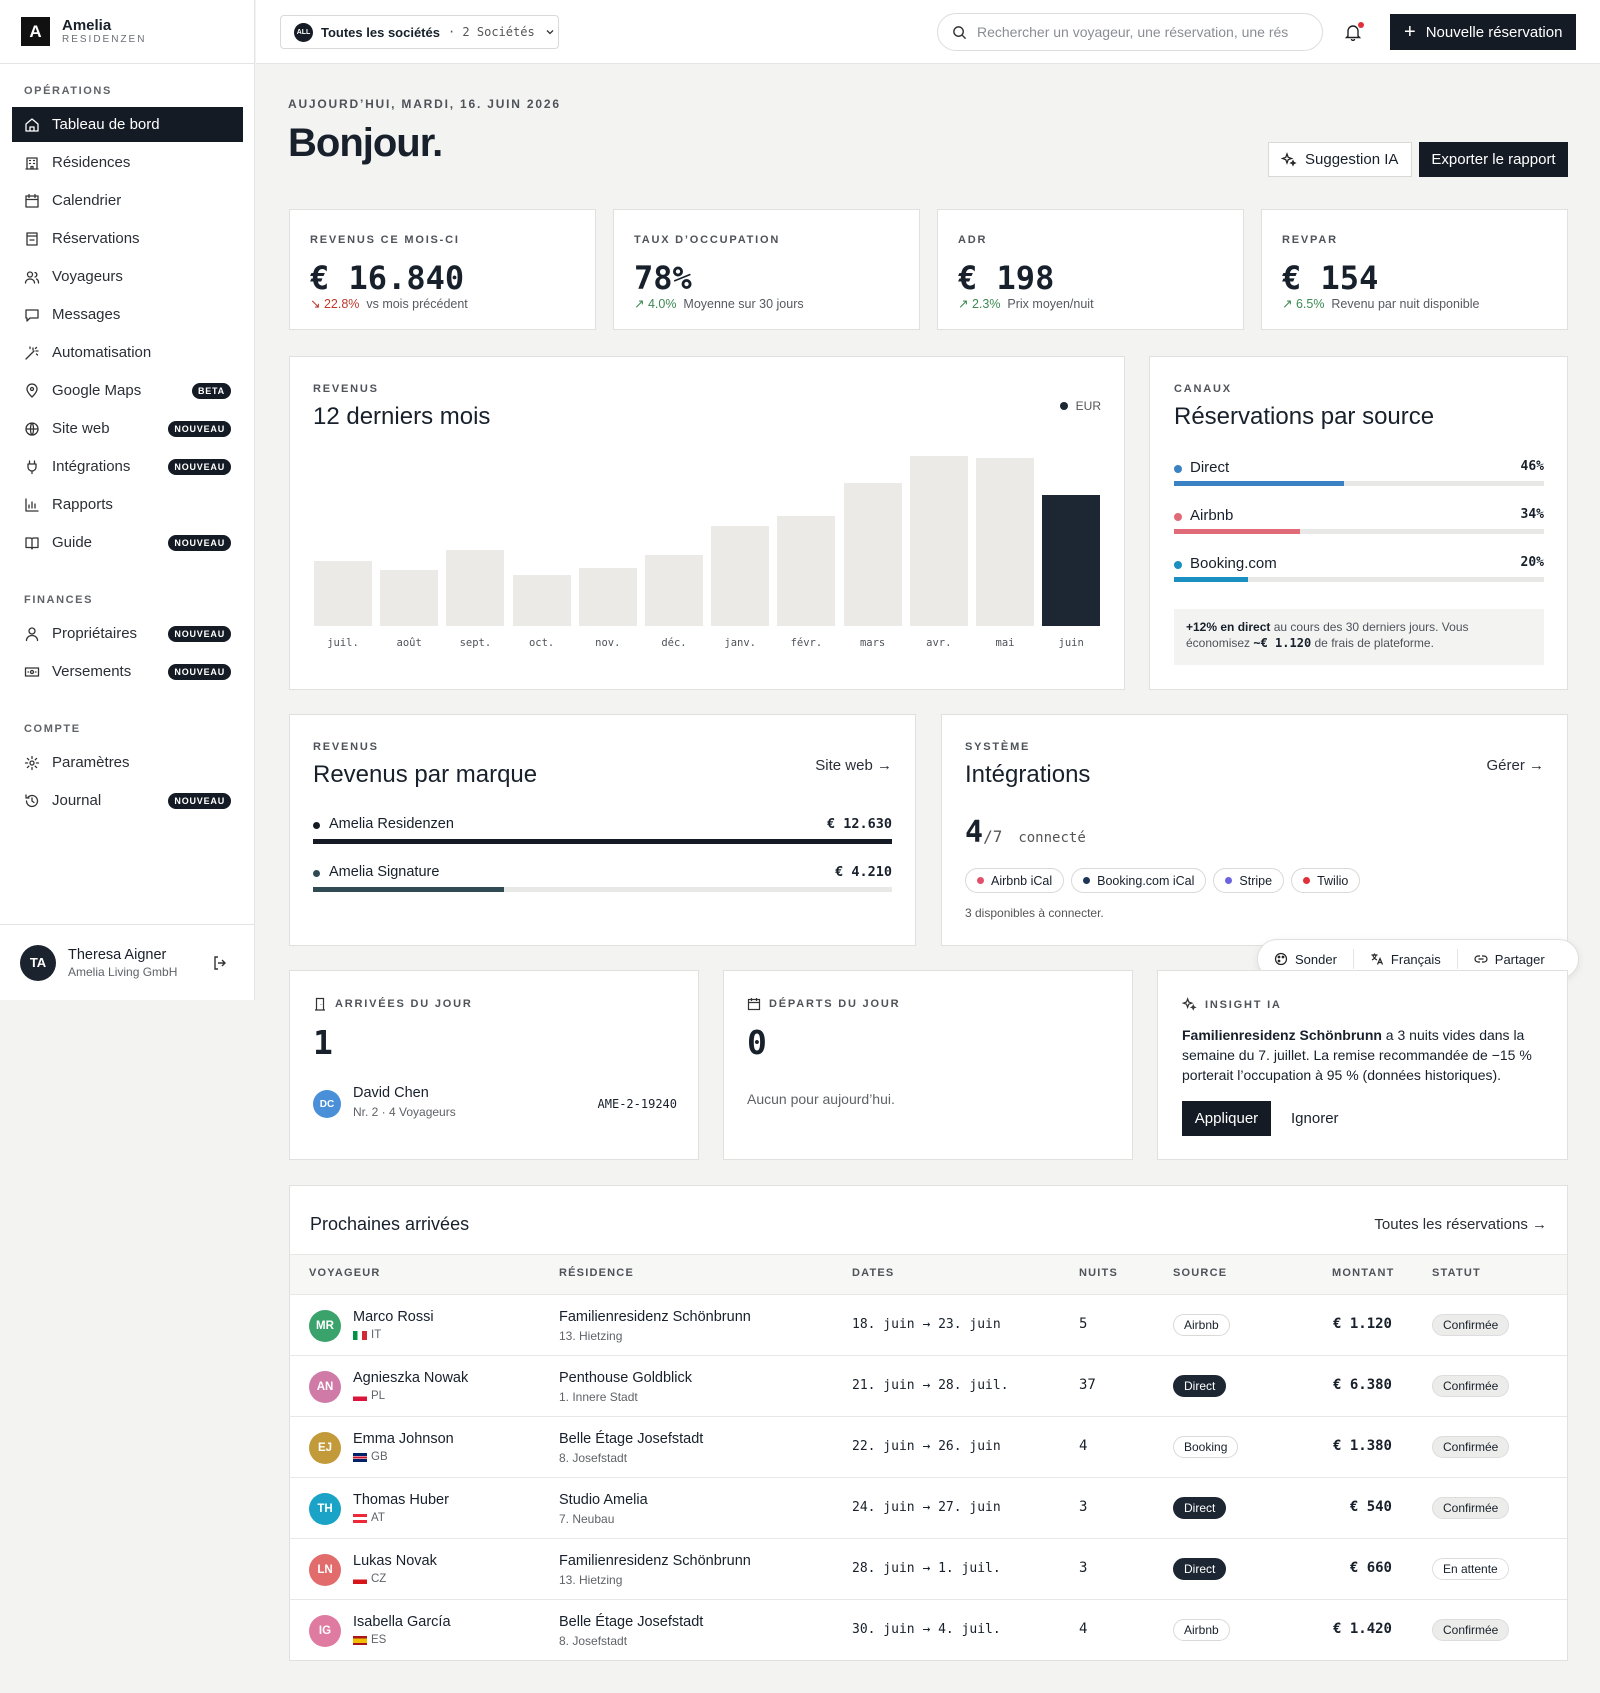 The height and width of the screenshot is (1693, 1600). Describe the element at coordinates (591, 1336) in the screenshot. I see `residence-district: 13. Hietzing` at that location.